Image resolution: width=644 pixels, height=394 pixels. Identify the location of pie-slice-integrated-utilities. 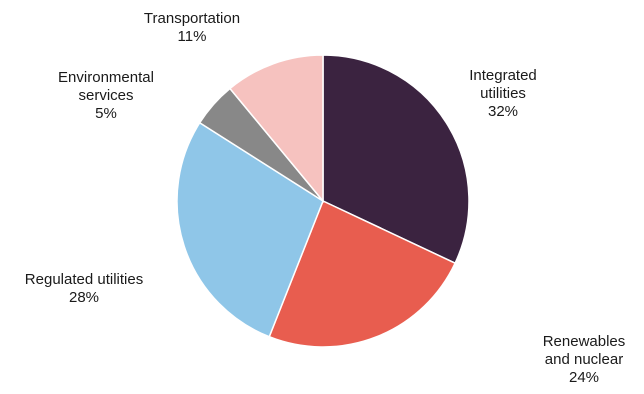
(396, 159).